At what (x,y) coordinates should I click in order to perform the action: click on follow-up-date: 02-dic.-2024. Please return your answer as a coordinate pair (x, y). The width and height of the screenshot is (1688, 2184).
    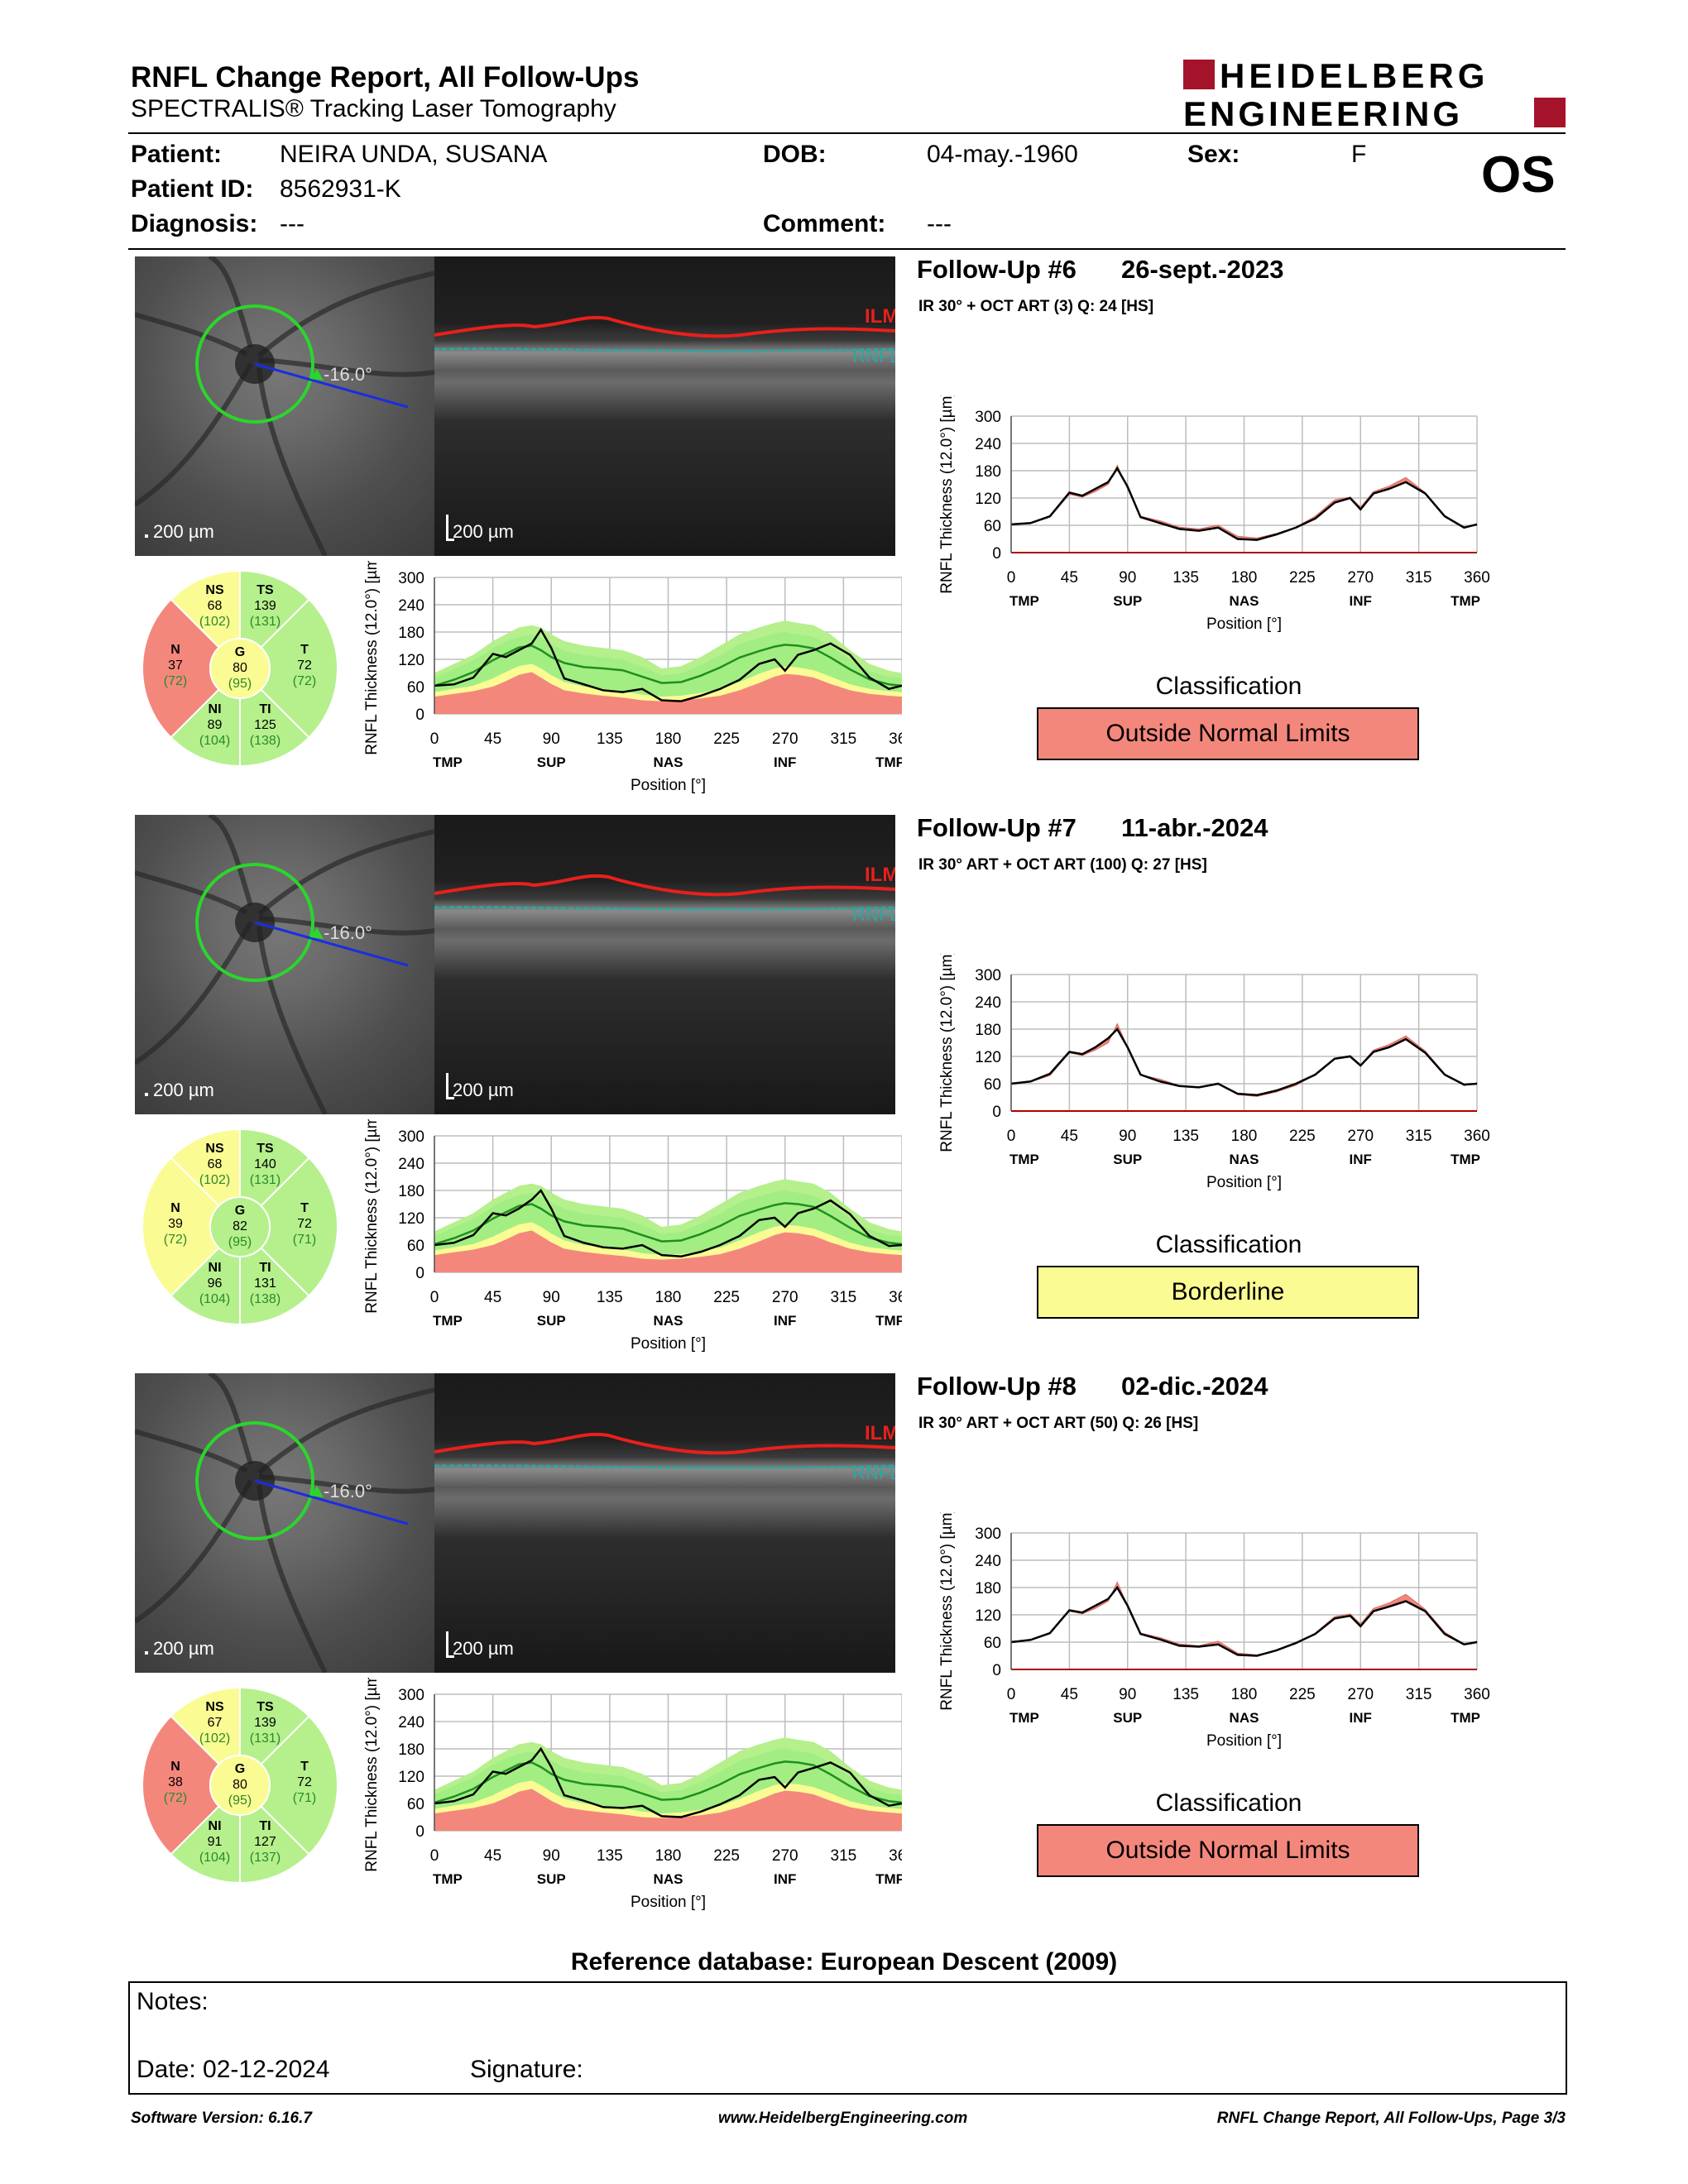
    Looking at the image, I should click on (1194, 1386).